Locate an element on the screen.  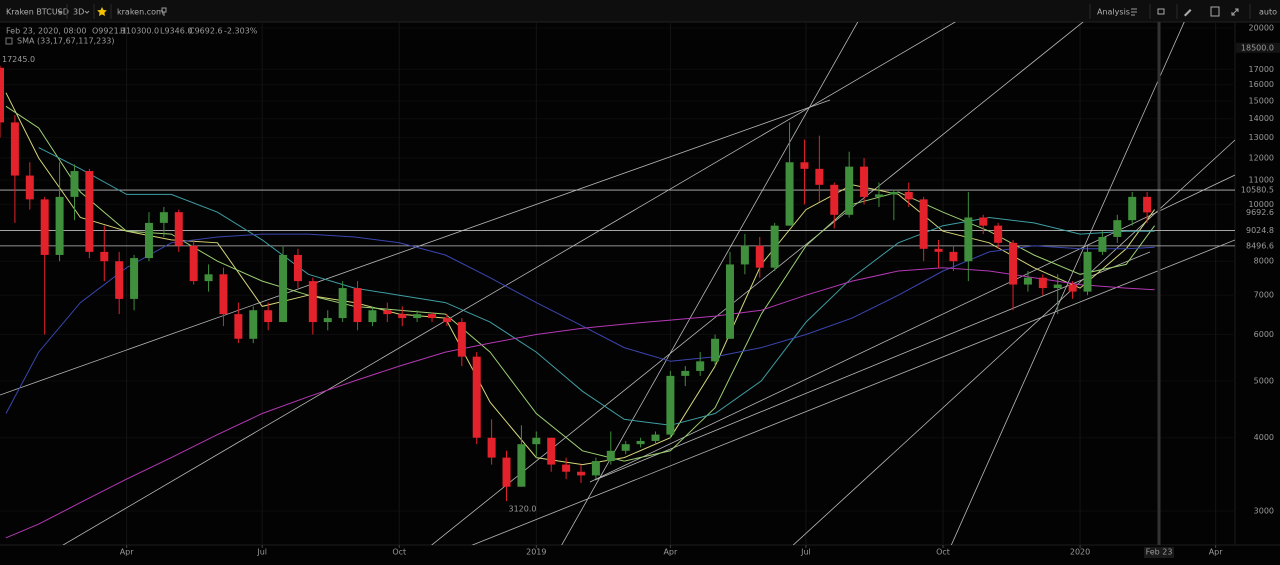
price-line-label: 9024.8 is located at coordinates (1260, 230).